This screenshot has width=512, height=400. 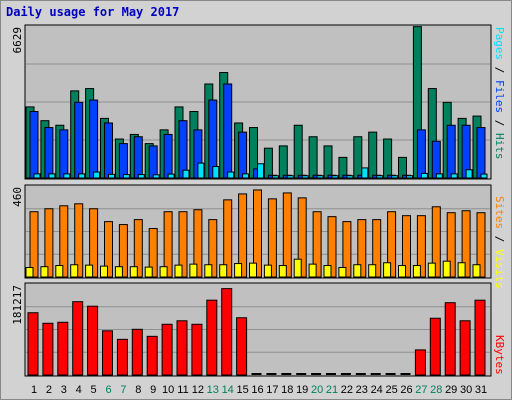 What do you see at coordinates (138, 390) in the screenshot?
I see `x-label-8: 8` at bounding box center [138, 390].